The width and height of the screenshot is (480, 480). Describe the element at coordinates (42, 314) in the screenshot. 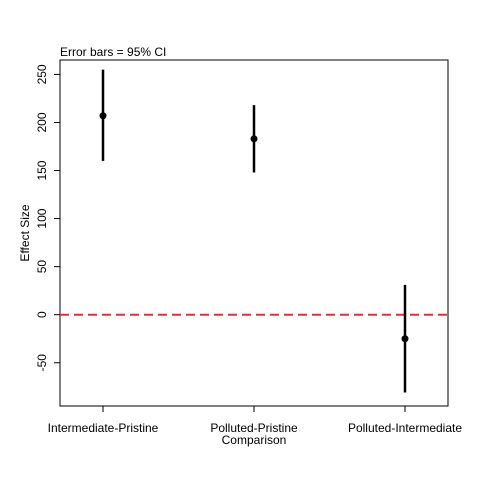

I see `y-tick-label: 0` at that location.